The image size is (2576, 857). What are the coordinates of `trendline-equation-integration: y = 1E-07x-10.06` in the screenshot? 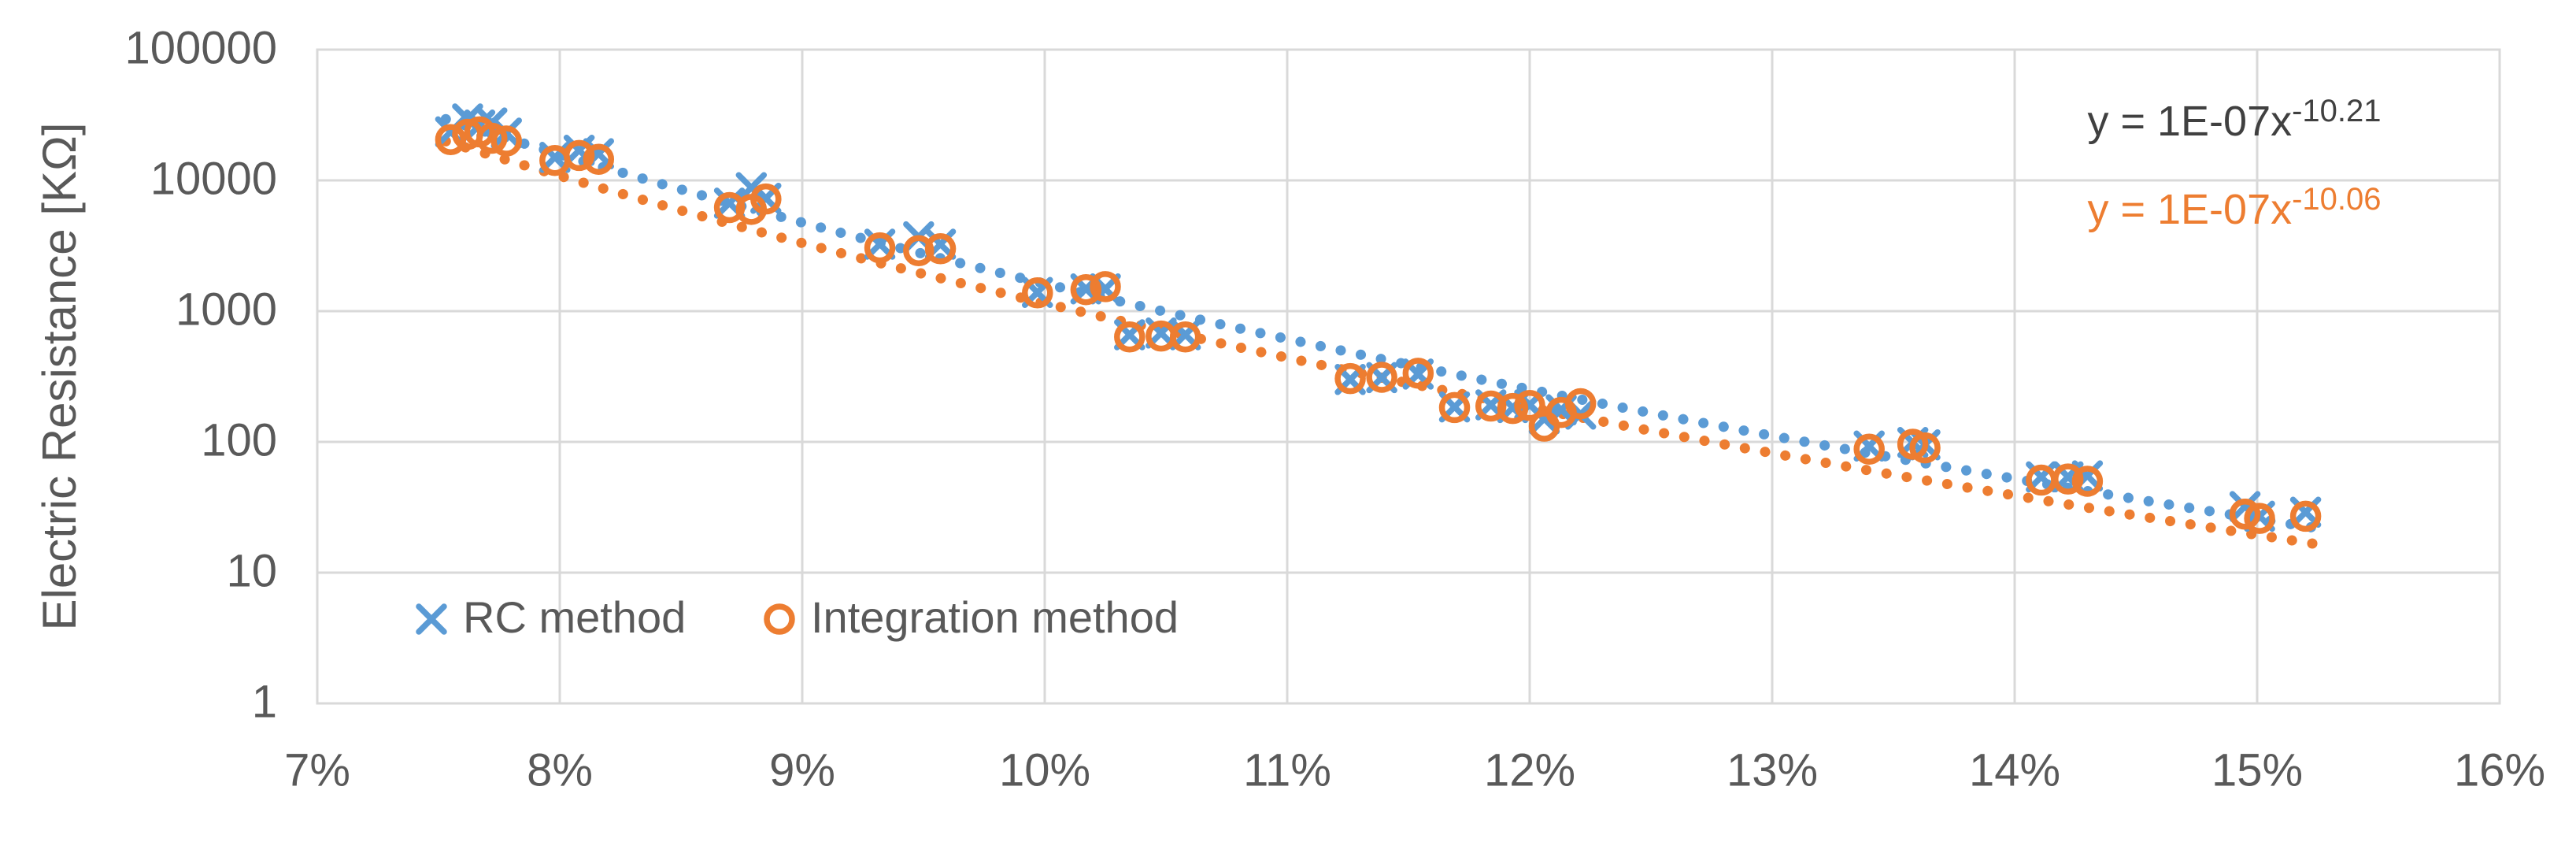 It's located at (2234, 207).